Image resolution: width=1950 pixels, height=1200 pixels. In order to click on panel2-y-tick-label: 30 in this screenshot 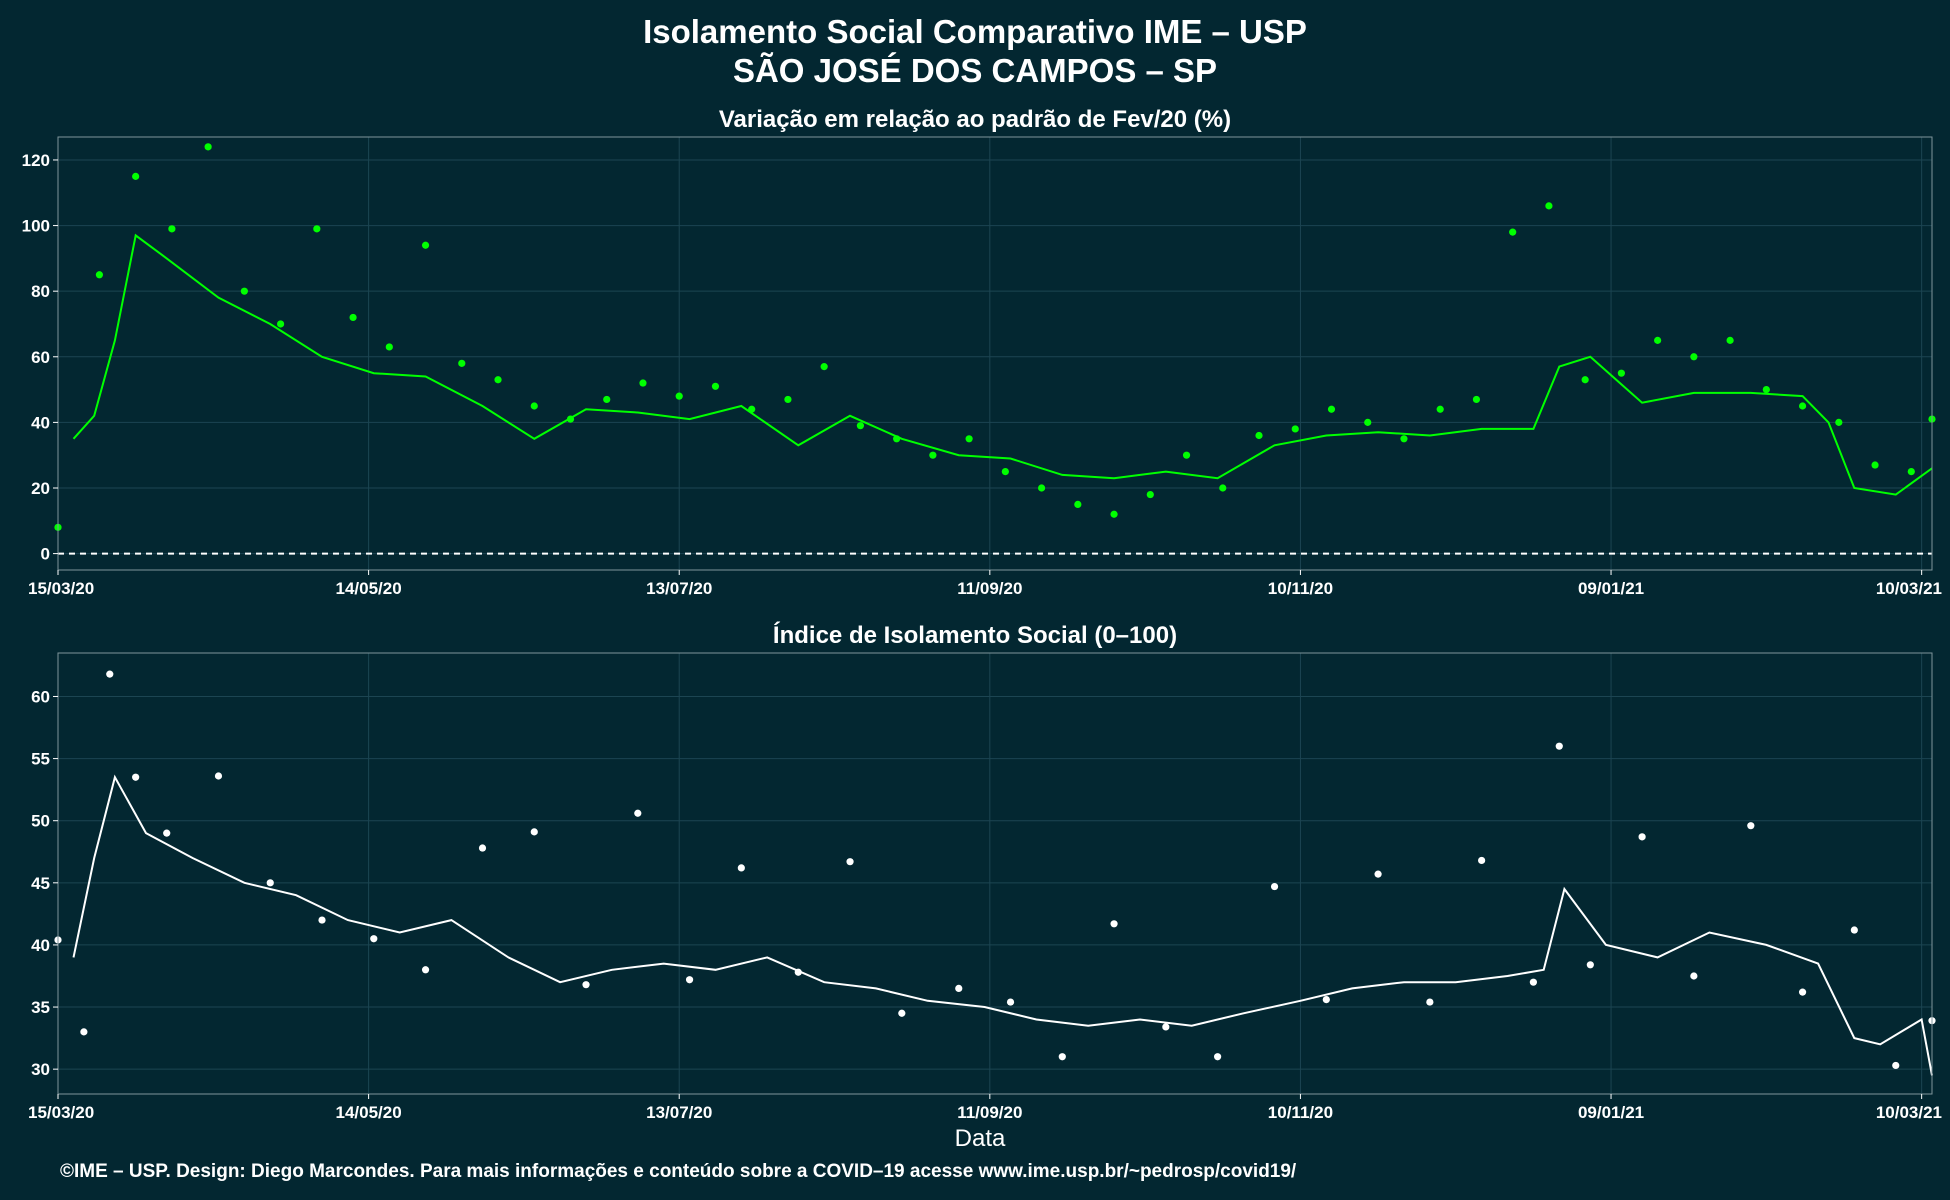, I will do `click(40, 1069)`.